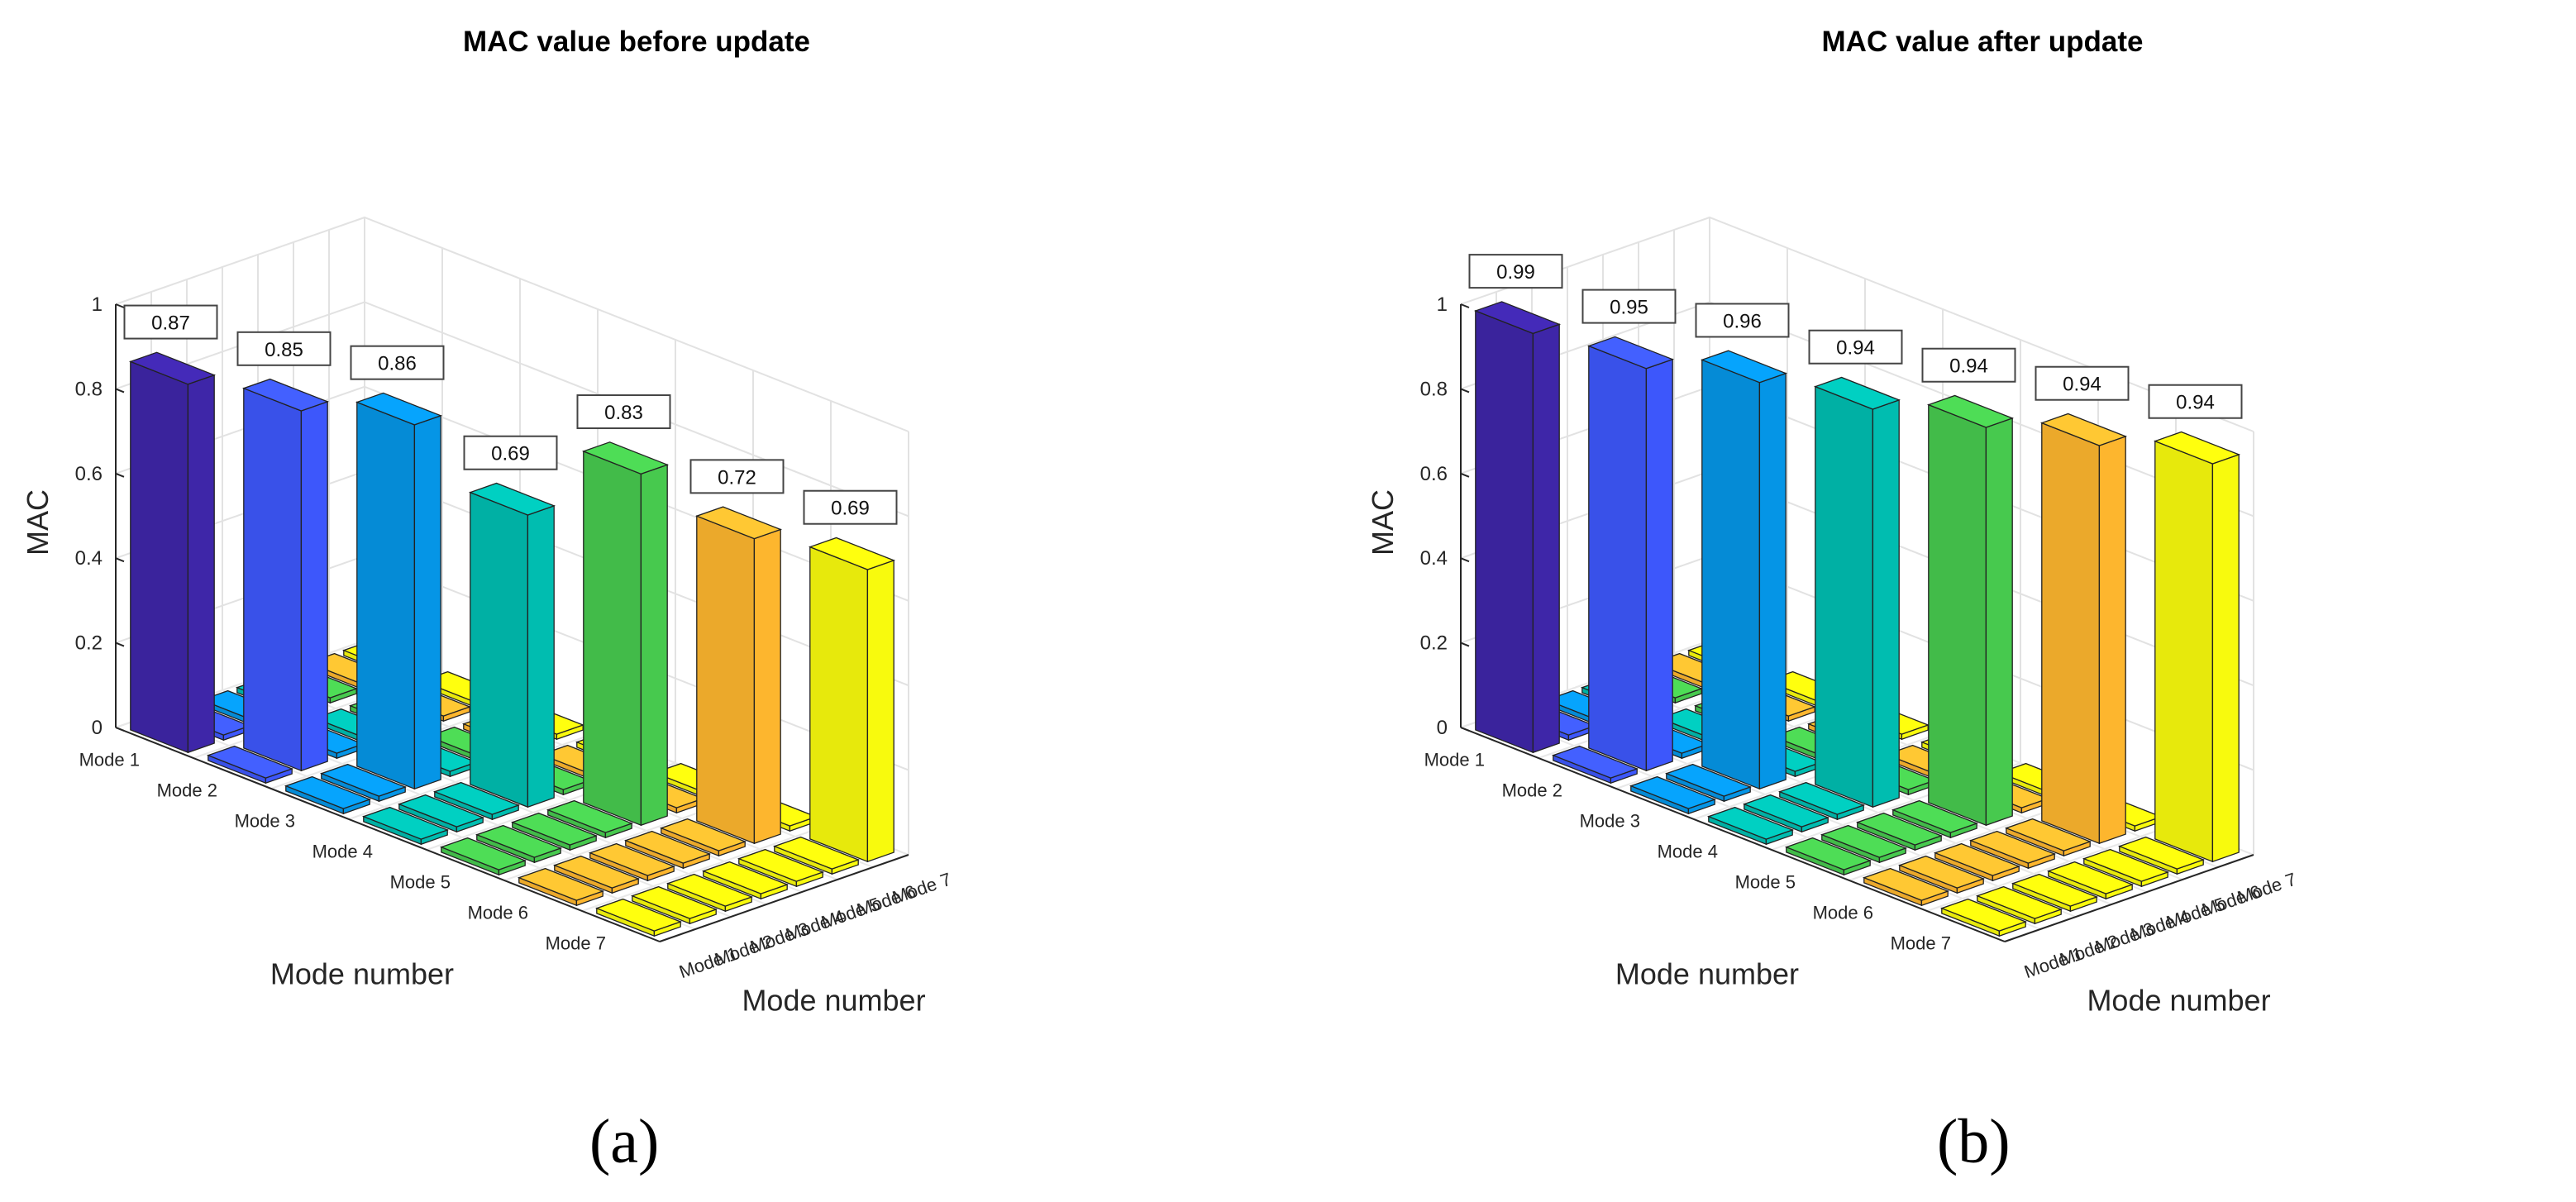  What do you see at coordinates (420, 882) in the screenshot?
I see `y-tick-label: Mode 5` at bounding box center [420, 882].